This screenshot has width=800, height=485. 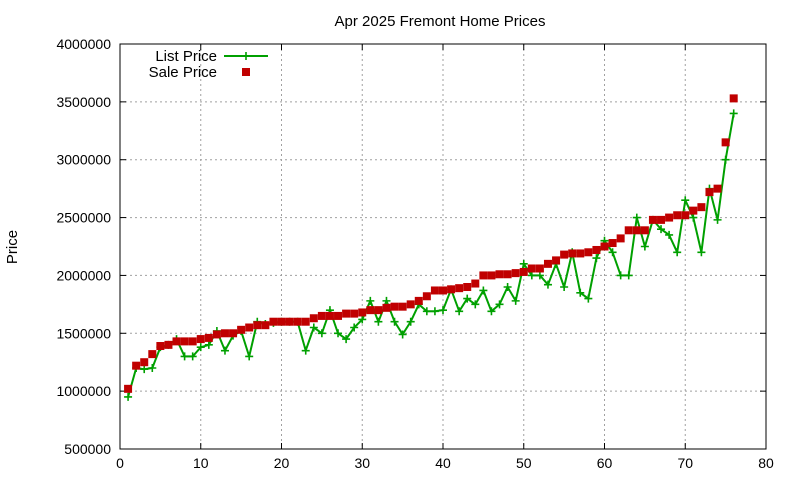 I want to click on legend-marker-list-price, so click(x=246, y=56).